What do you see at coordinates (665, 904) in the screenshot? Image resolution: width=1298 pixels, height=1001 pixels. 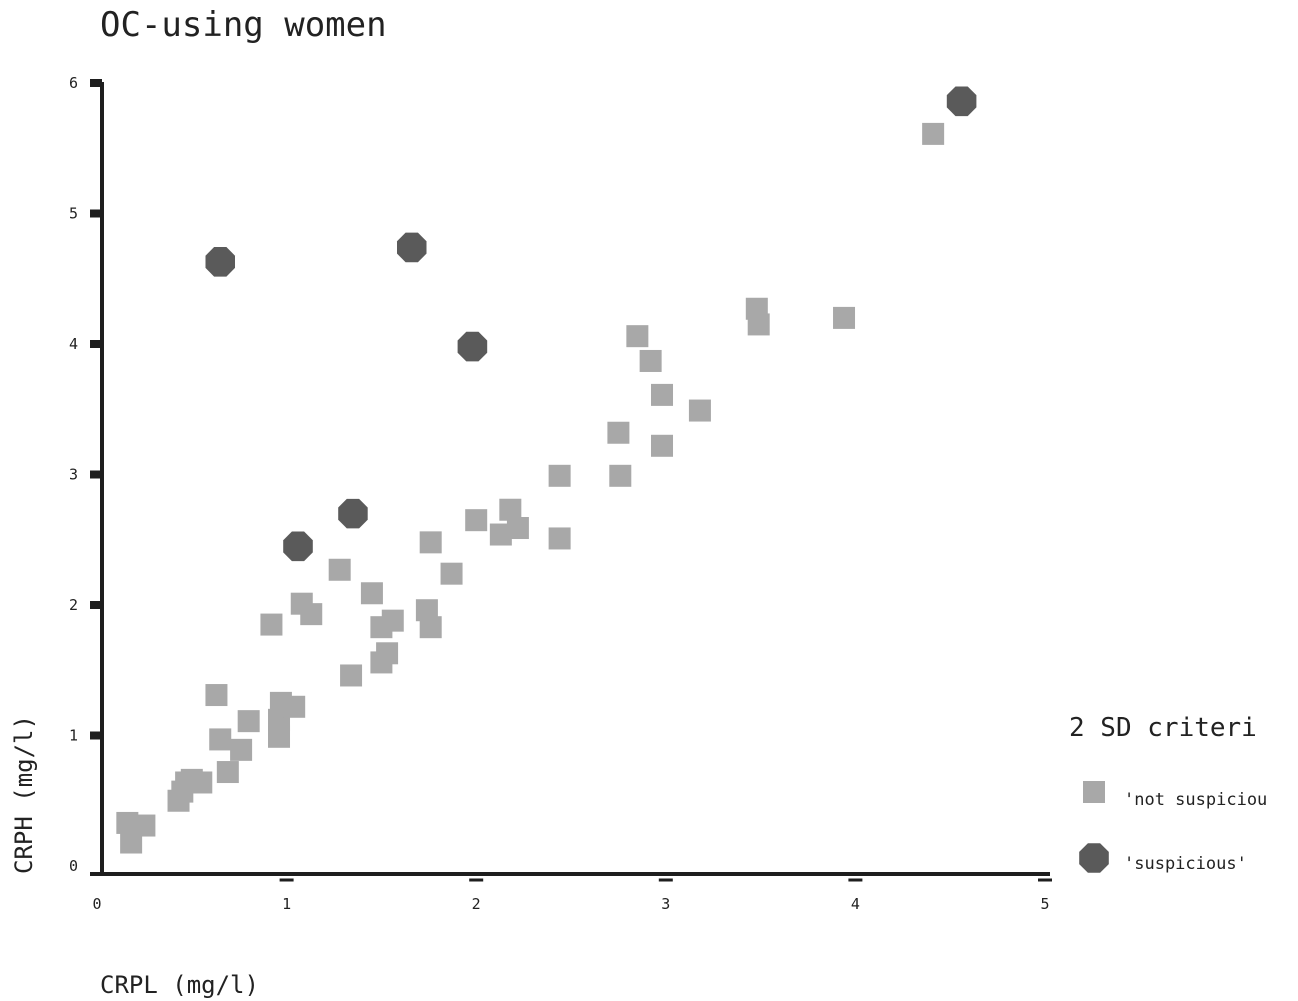 I see `x-tick-label: 3` at bounding box center [665, 904].